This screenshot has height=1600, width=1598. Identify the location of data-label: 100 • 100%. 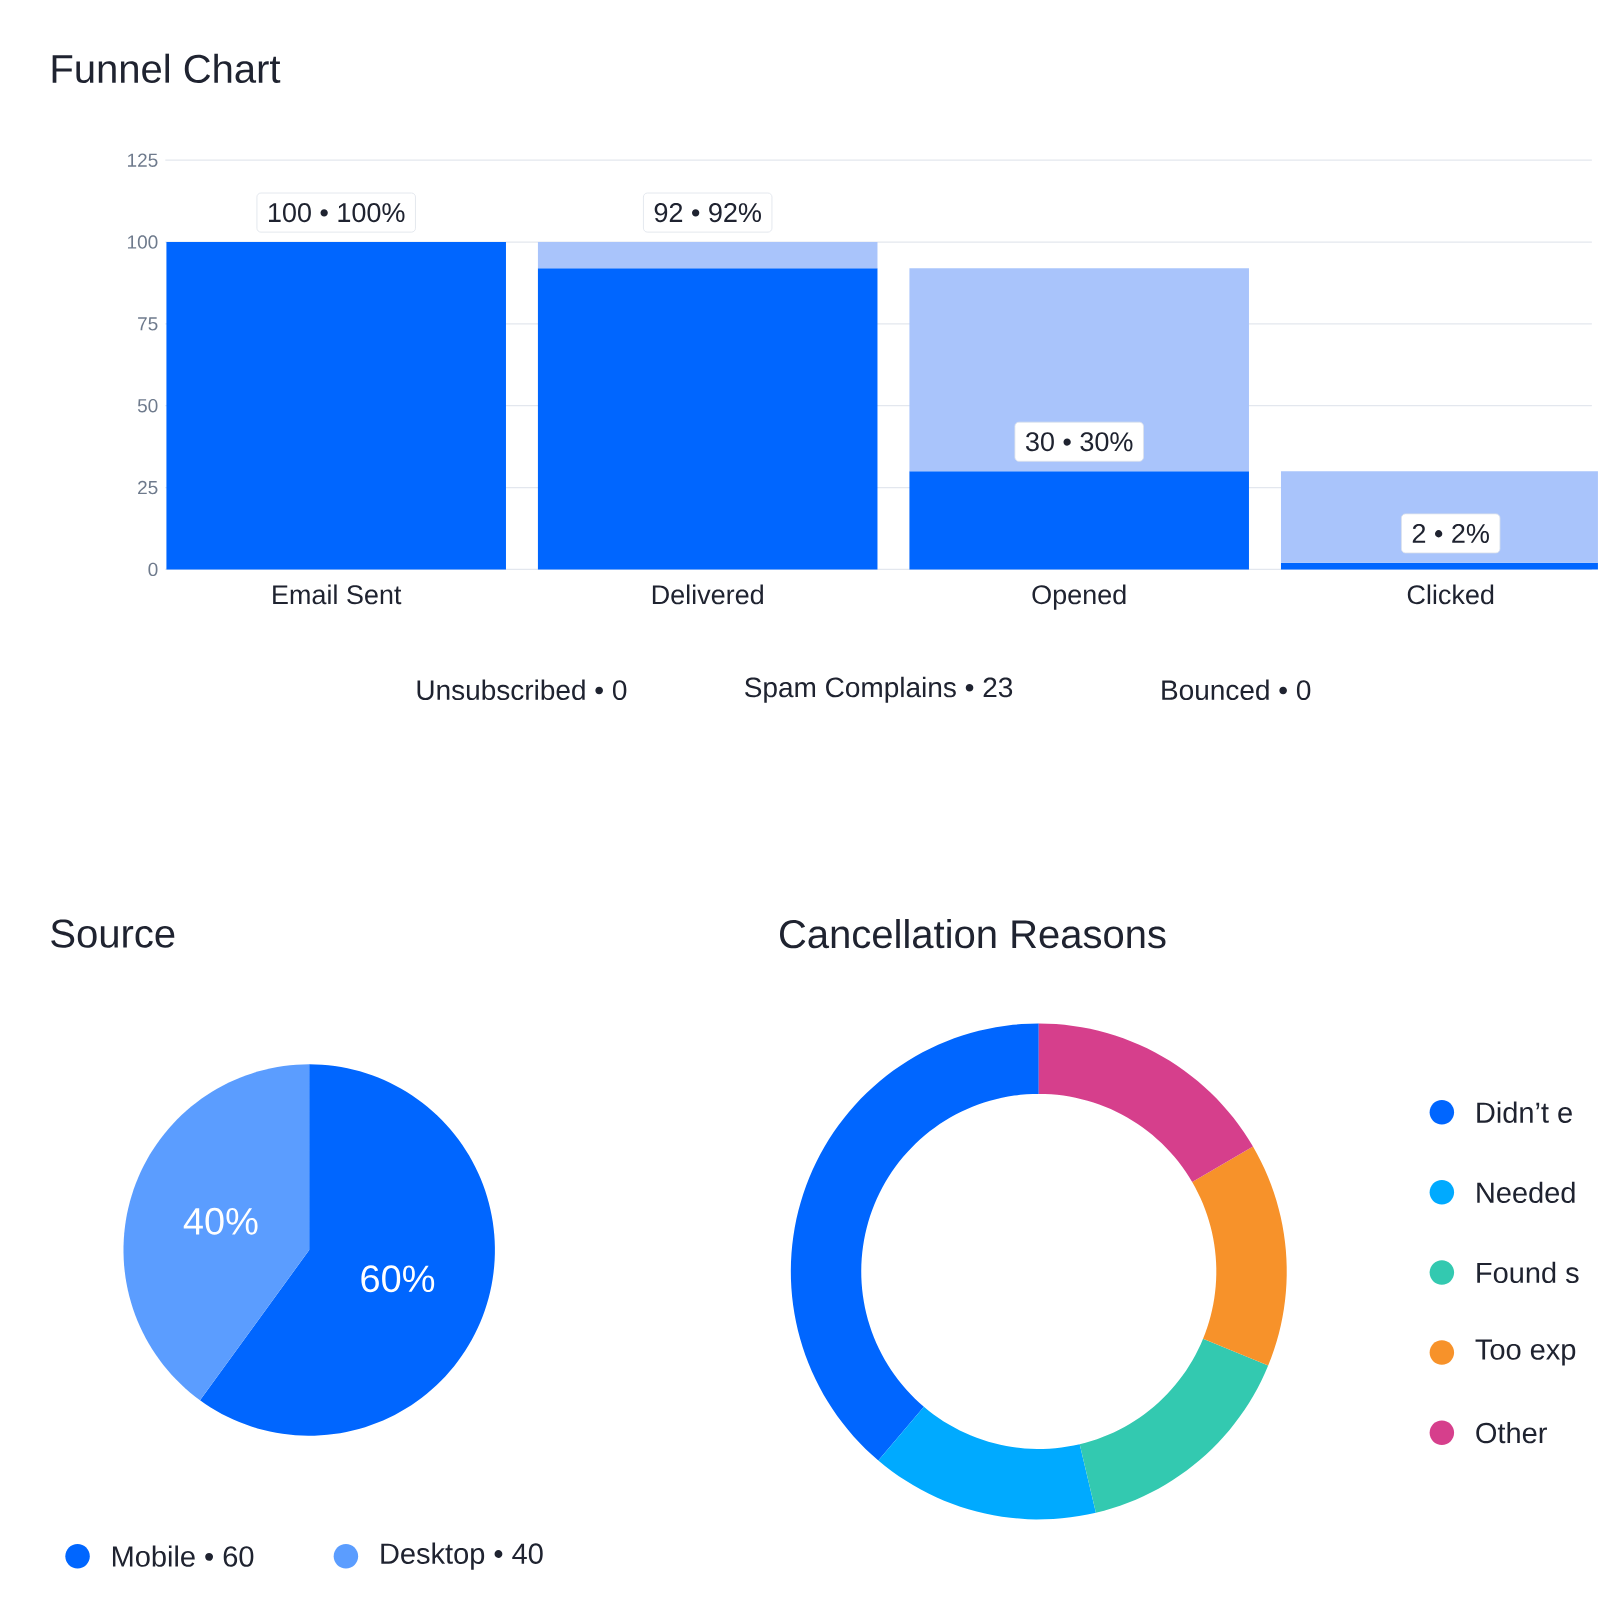
(337, 213).